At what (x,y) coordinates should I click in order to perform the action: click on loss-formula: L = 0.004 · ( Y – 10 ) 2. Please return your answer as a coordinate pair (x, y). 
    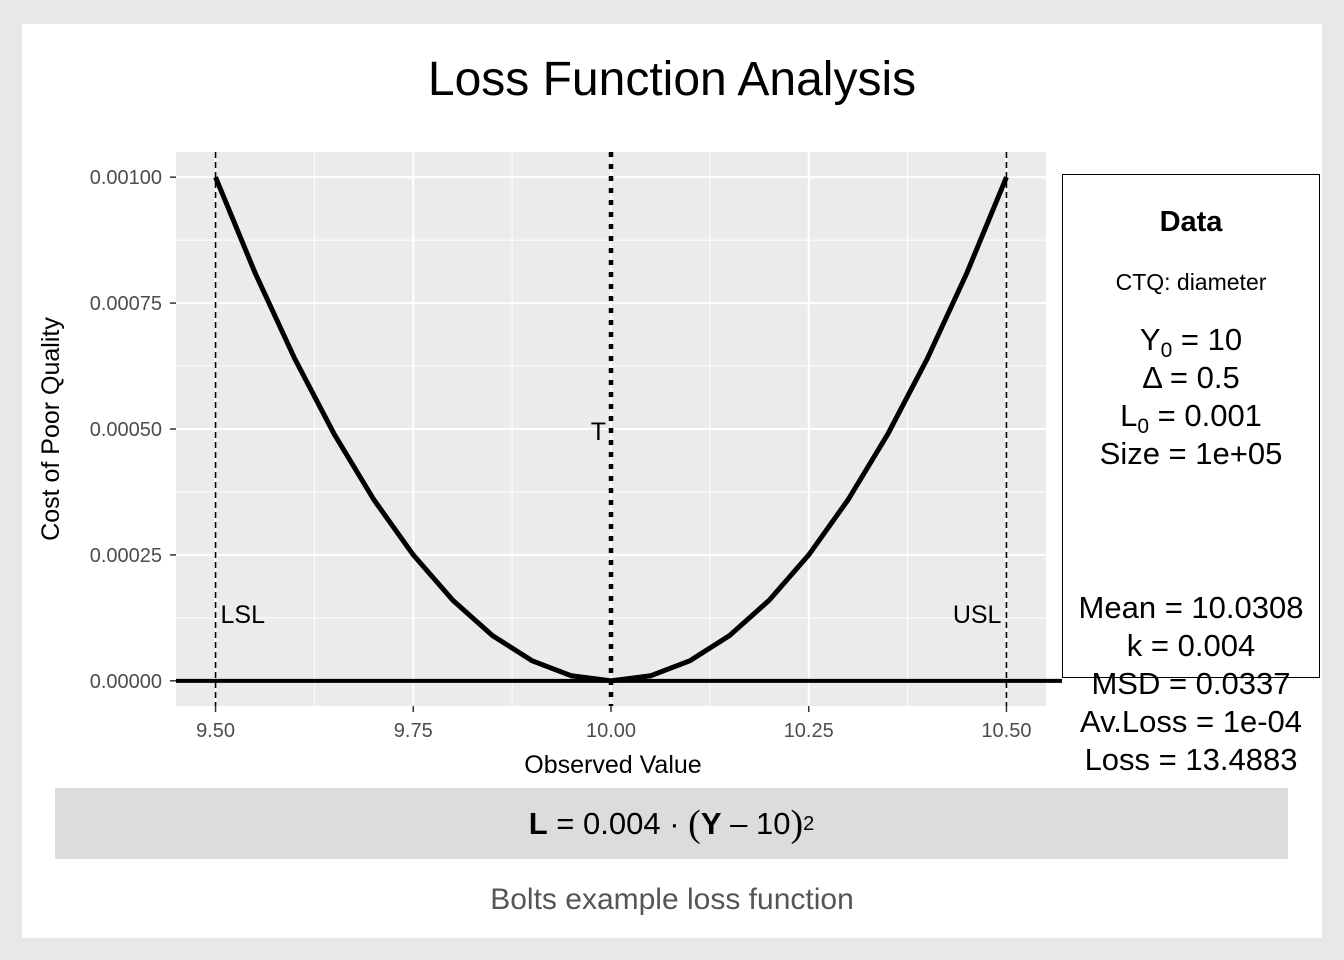
    Looking at the image, I should click on (671, 823).